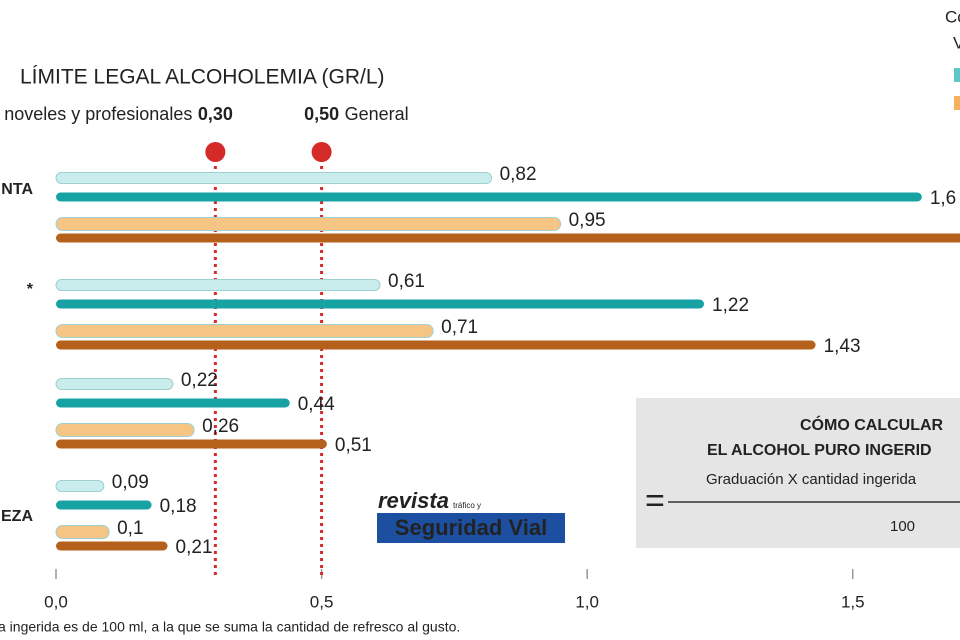  I want to click on chart-title: LÍMITE LEGAL ALCOHOLEMIA (GR/L), so click(202, 77).